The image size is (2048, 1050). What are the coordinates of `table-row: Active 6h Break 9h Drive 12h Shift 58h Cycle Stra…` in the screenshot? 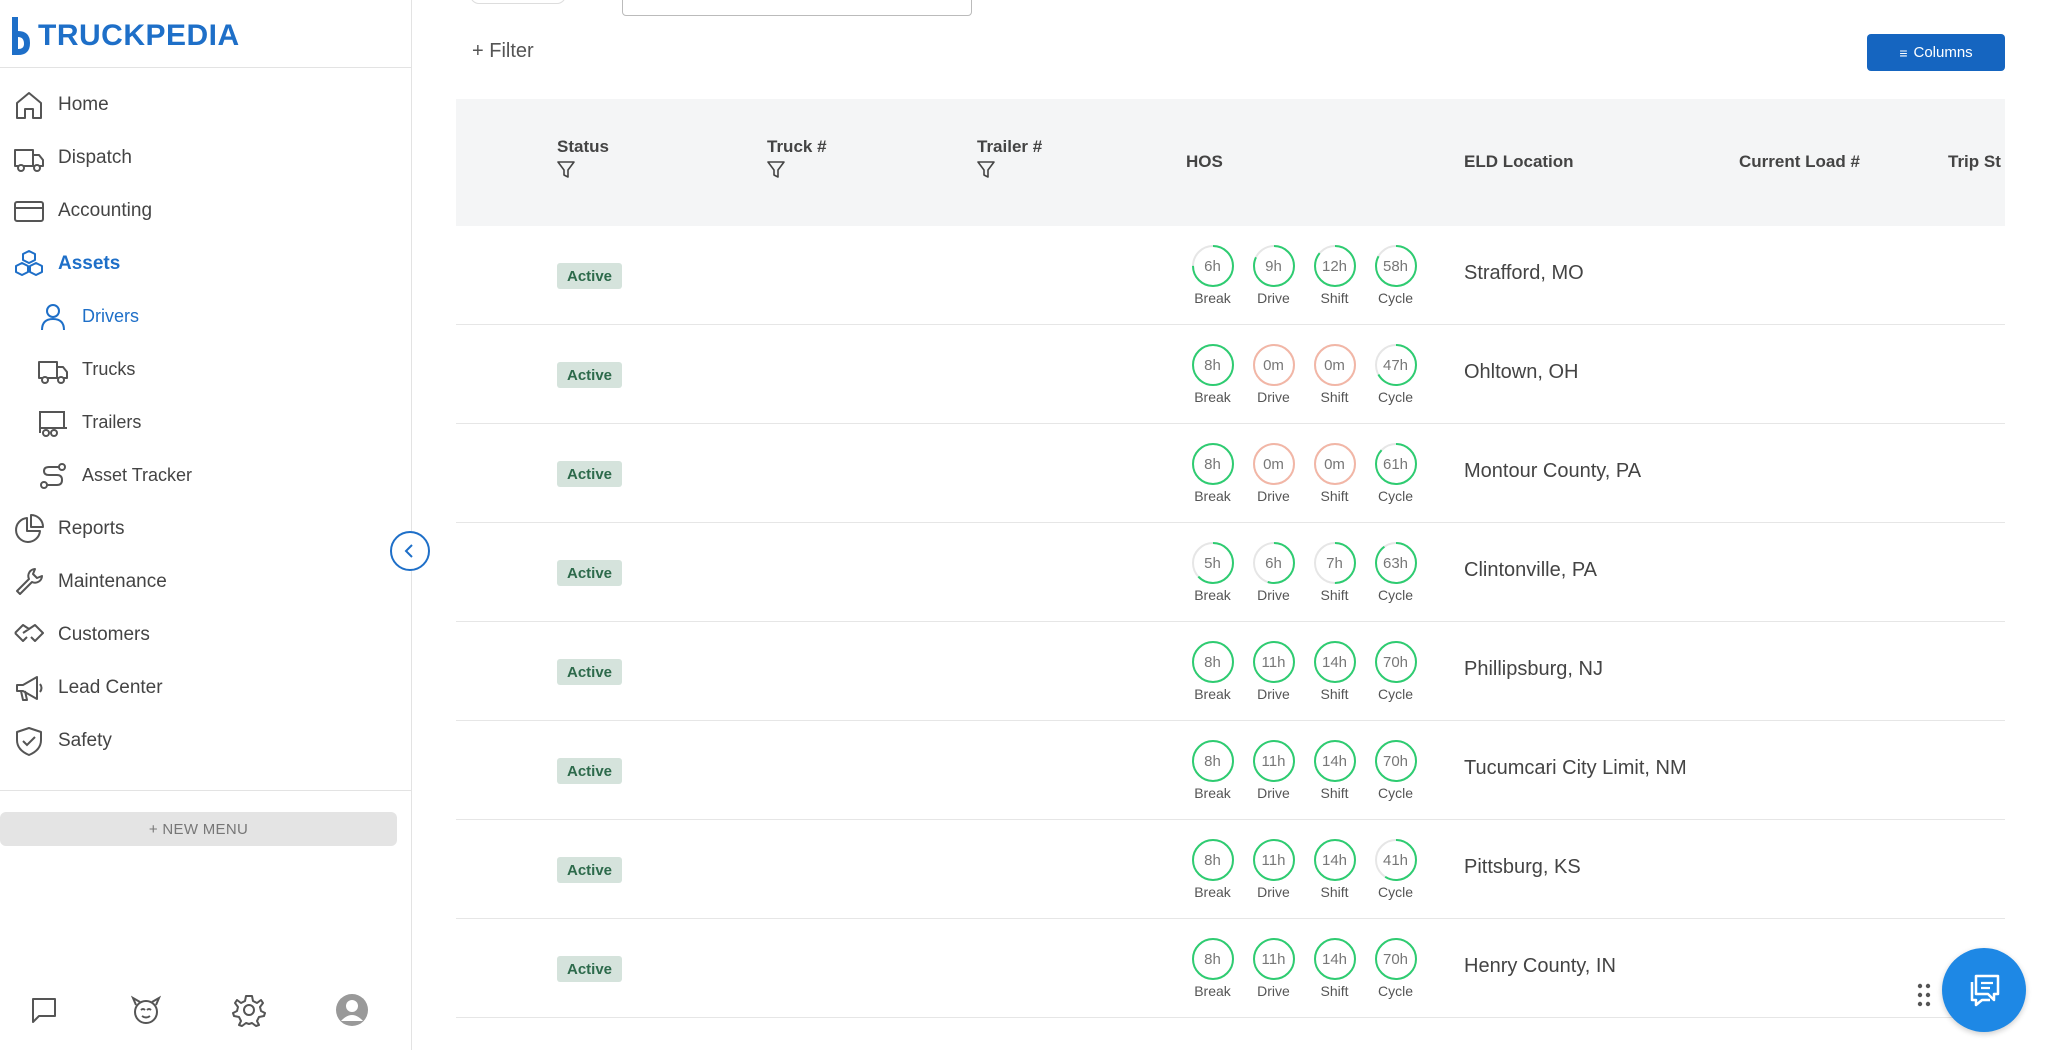 It's located at (1230, 275).